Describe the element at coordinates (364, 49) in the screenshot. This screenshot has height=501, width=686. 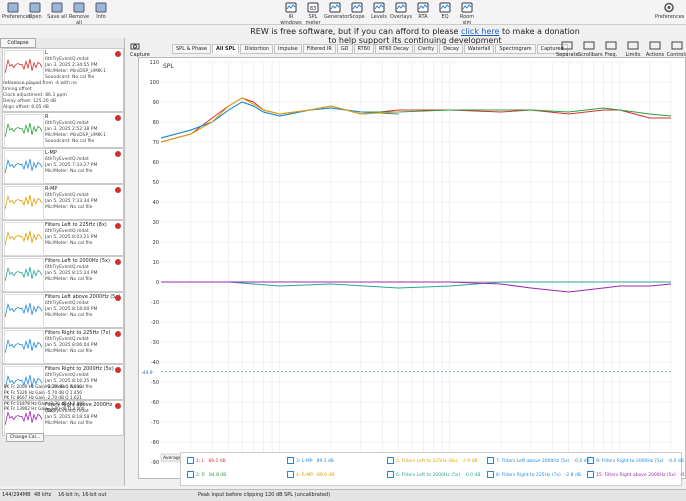
I see `tab-rt60: RT60` at that location.